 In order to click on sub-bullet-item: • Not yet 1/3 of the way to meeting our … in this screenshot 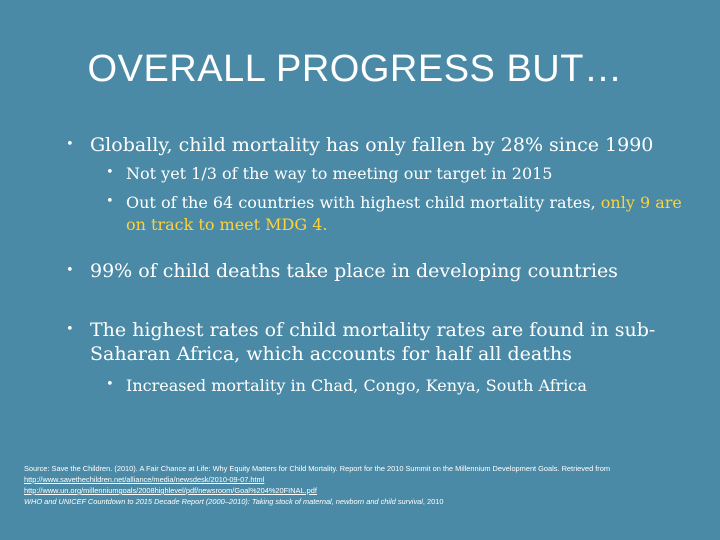, I will do `click(396, 174)`.